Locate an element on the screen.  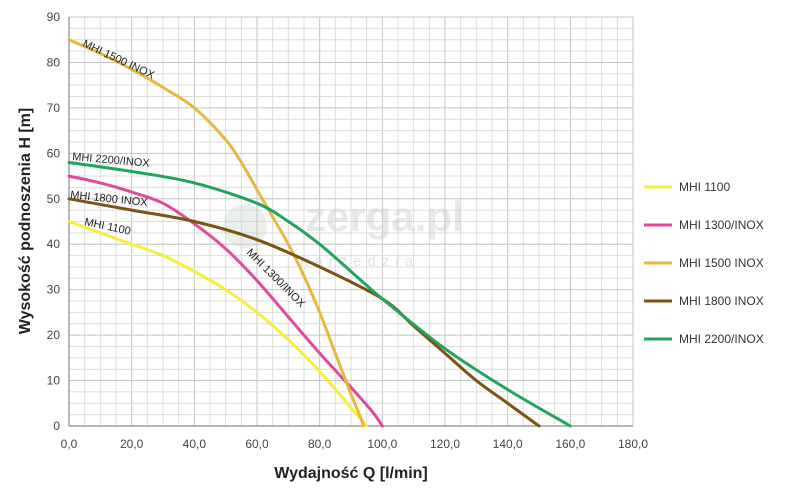
x-tick-label: 180,0 is located at coordinates (633, 444).